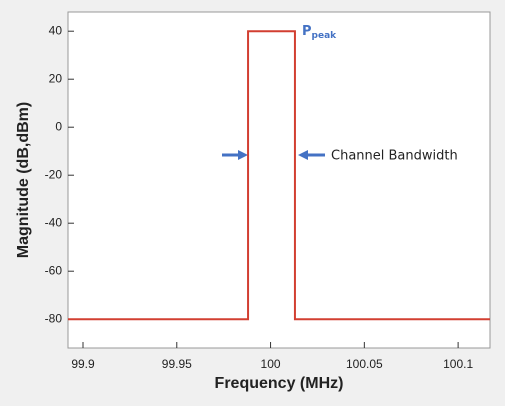 The width and height of the screenshot is (505, 406). Describe the element at coordinates (54, 222) in the screenshot. I see `y-tick-label: -40` at that location.